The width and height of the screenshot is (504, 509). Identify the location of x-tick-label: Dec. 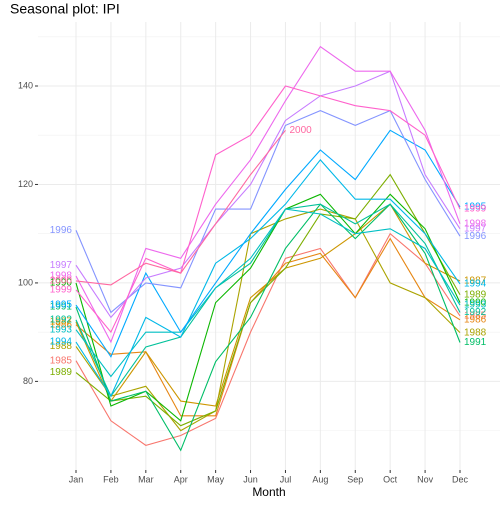
(460, 479).